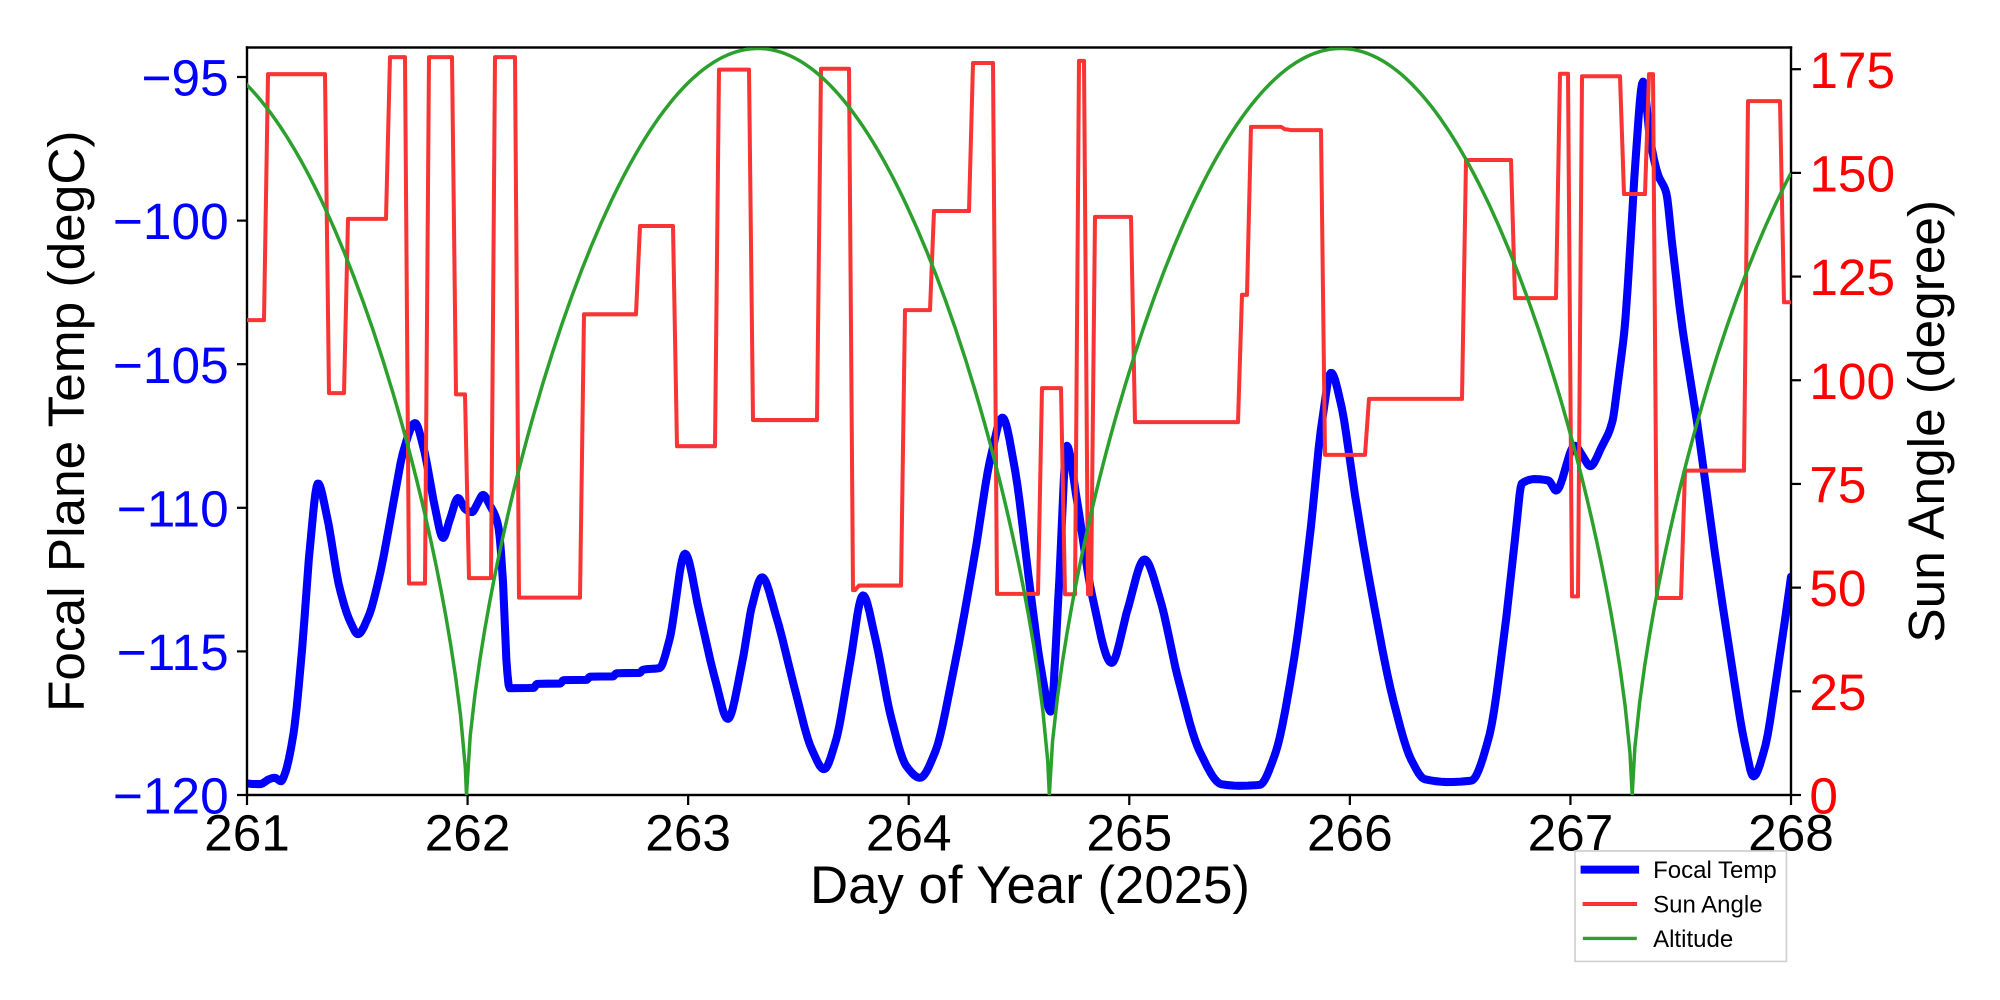  Describe the element at coordinates (468, 833) in the screenshot. I see `svg-text: 262` at that location.